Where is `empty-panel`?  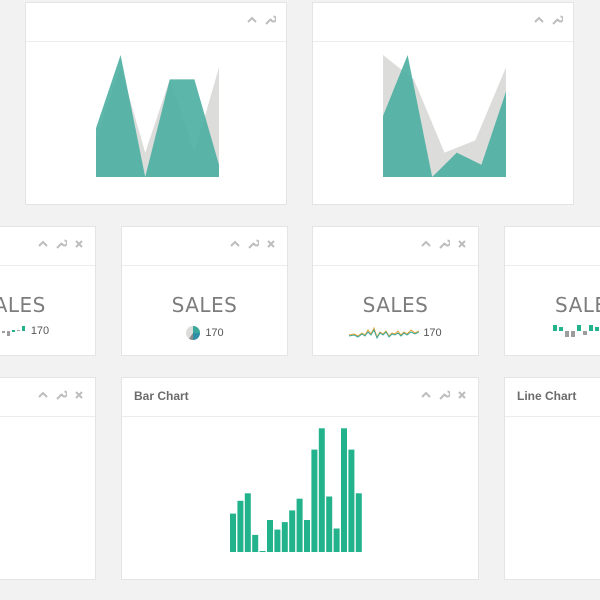
empty-panel is located at coordinates (48, 478).